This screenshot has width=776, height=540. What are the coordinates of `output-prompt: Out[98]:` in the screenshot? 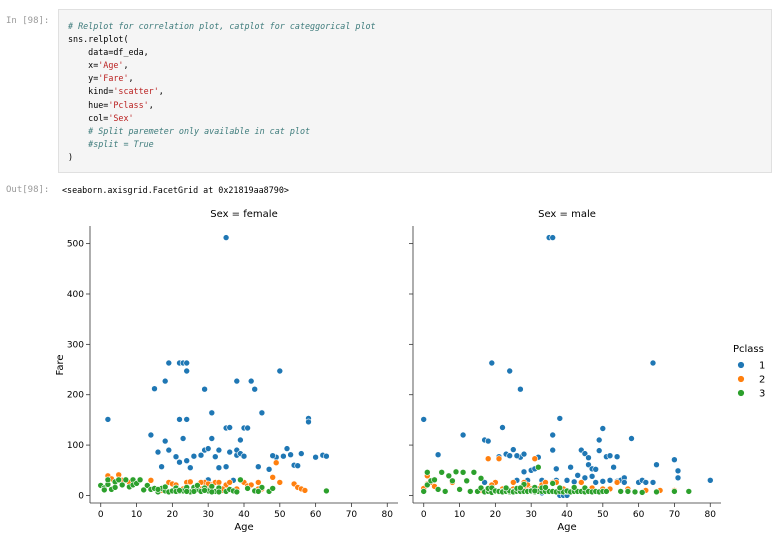 It's located at (28, 190).